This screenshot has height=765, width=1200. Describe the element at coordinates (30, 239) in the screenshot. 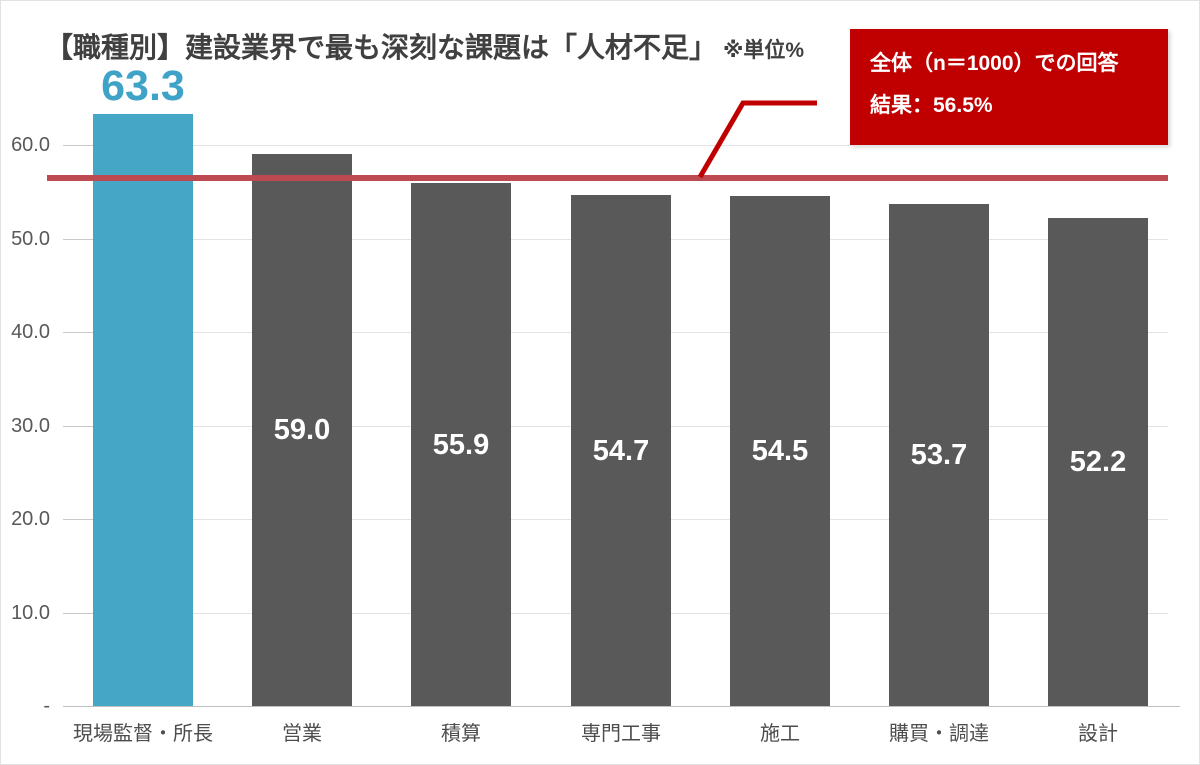

I see `y-axis-tick-label: 50.0` at that location.